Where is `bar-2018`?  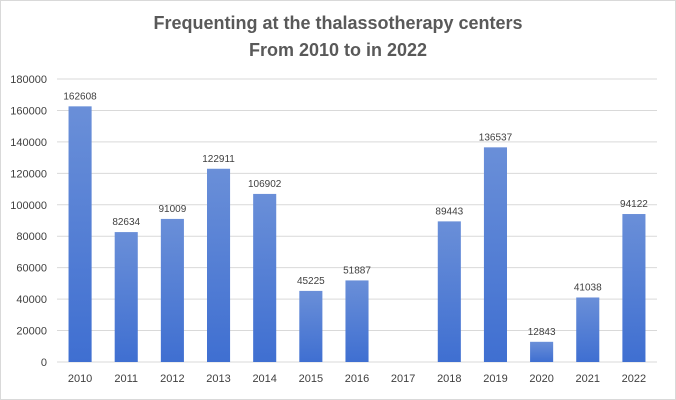 bar-2018 is located at coordinates (449, 291).